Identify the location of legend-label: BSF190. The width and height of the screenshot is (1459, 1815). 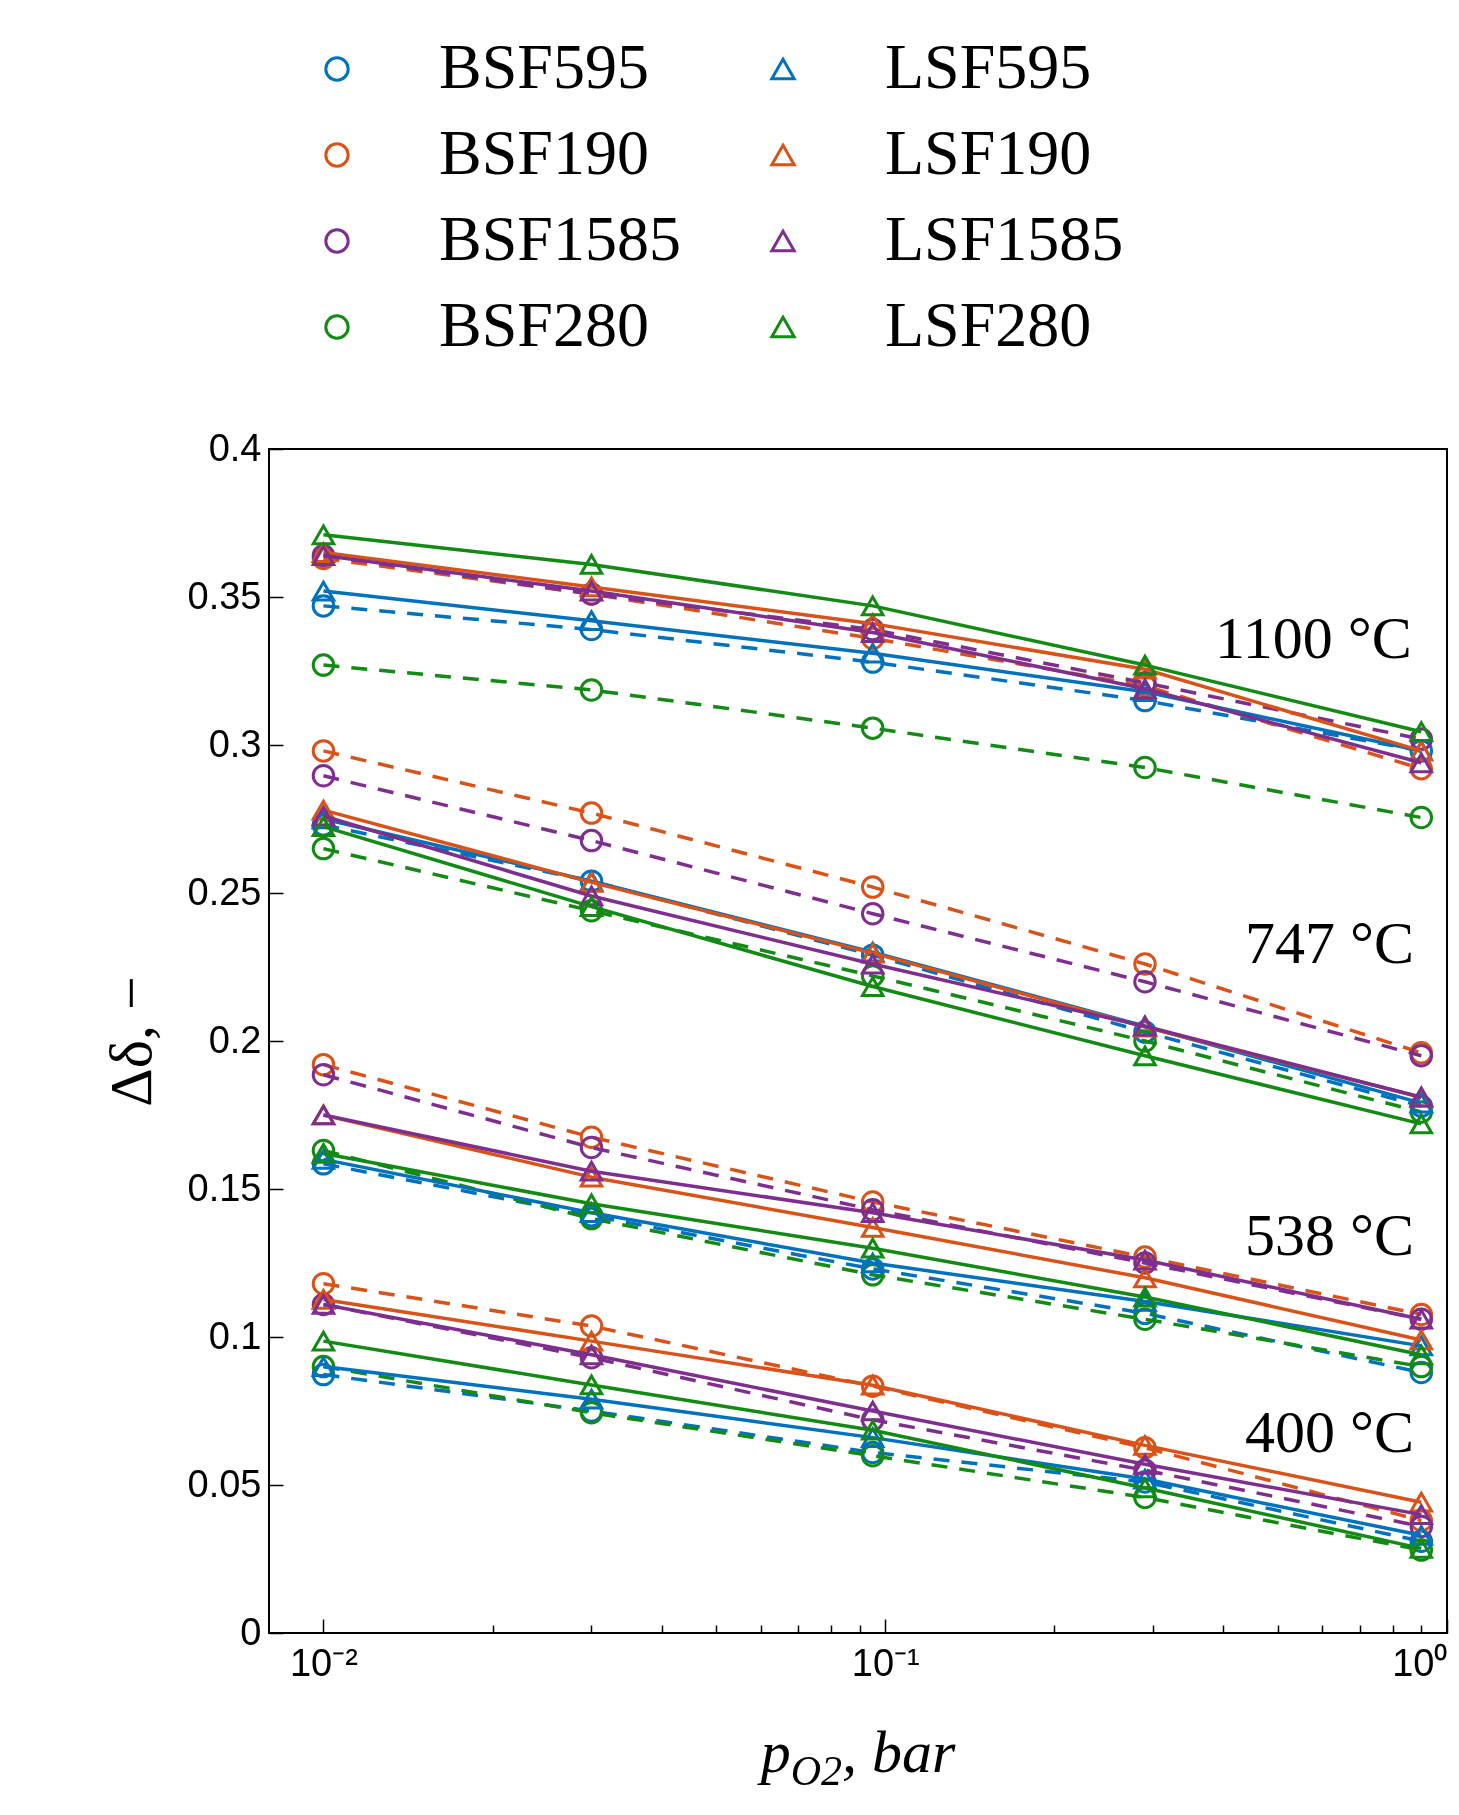
(544, 152).